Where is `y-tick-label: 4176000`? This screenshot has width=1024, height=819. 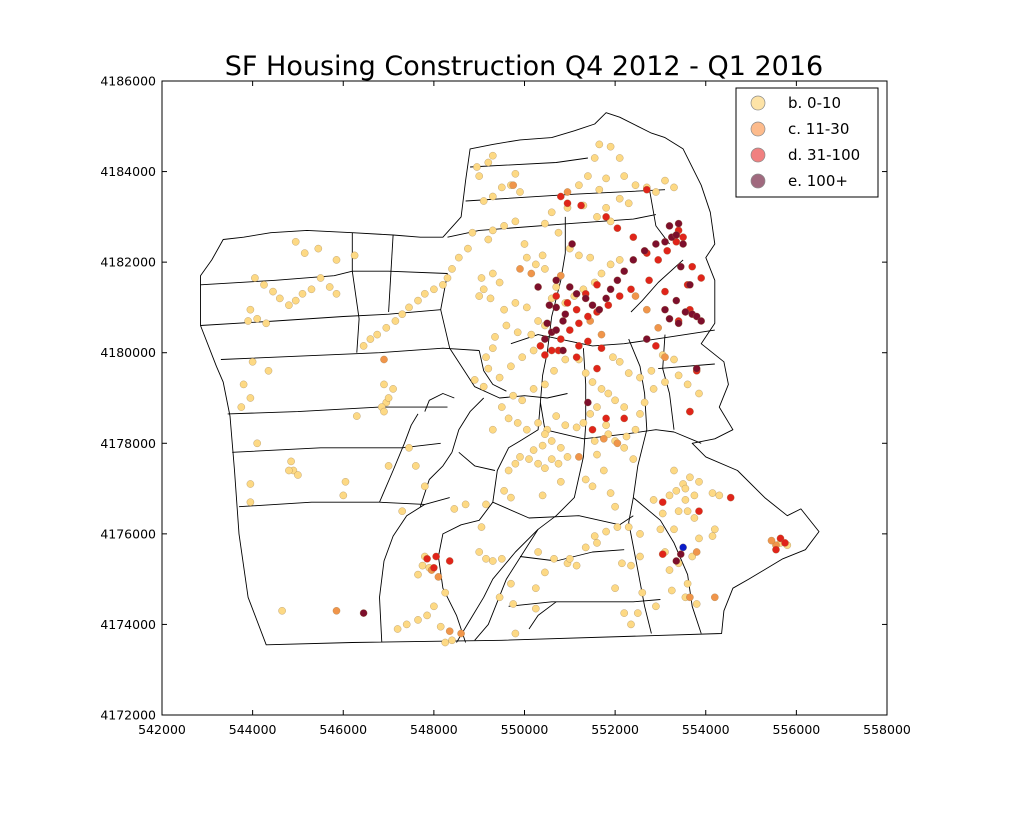
y-tick-label: 4176000 is located at coordinates (128, 533).